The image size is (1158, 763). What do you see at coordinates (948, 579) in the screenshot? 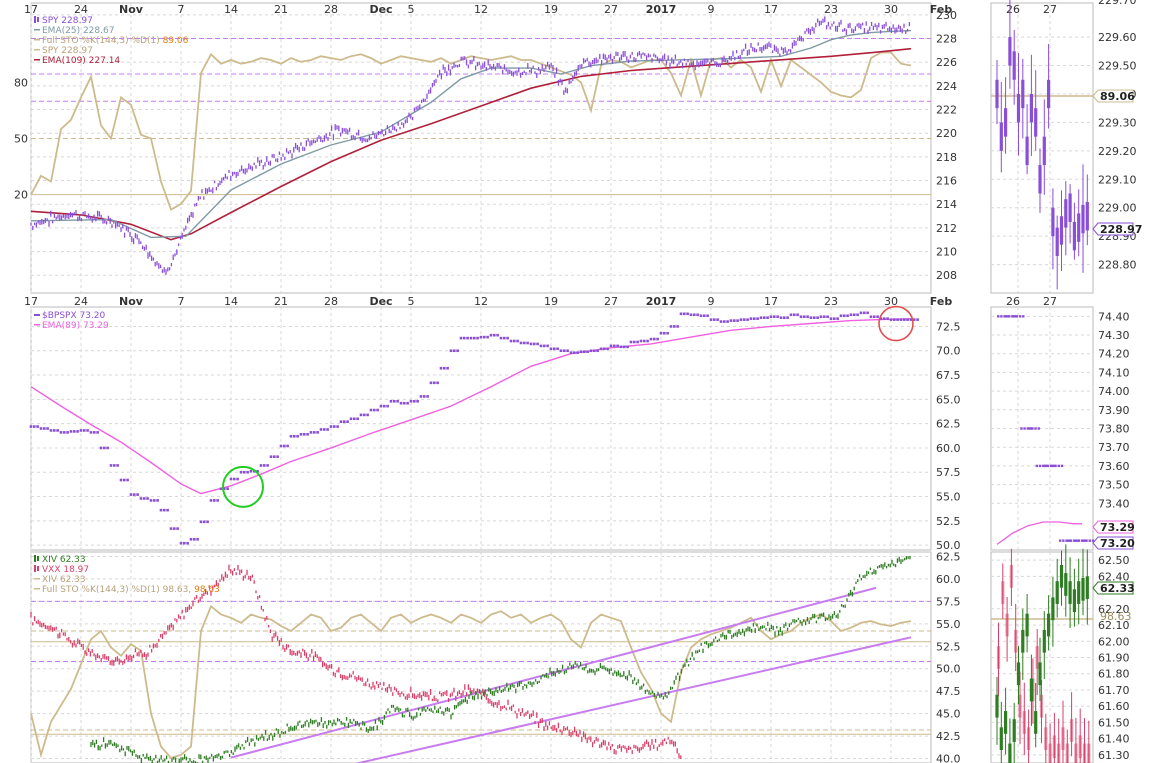
I see `xiv-tick-label: 60.0` at bounding box center [948, 579].